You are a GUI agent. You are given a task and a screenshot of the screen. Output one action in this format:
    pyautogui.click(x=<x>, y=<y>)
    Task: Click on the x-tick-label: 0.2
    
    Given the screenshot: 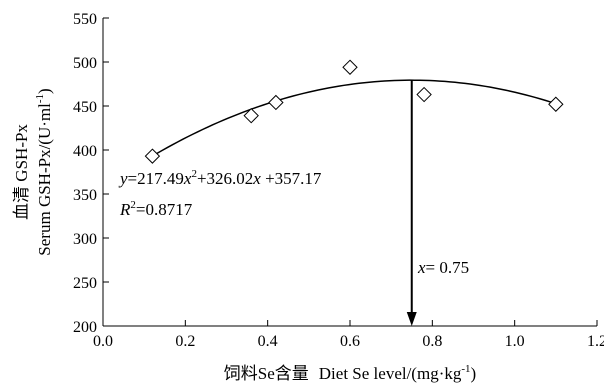 What is the action you would take?
    pyautogui.click(x=185, y=341)
    